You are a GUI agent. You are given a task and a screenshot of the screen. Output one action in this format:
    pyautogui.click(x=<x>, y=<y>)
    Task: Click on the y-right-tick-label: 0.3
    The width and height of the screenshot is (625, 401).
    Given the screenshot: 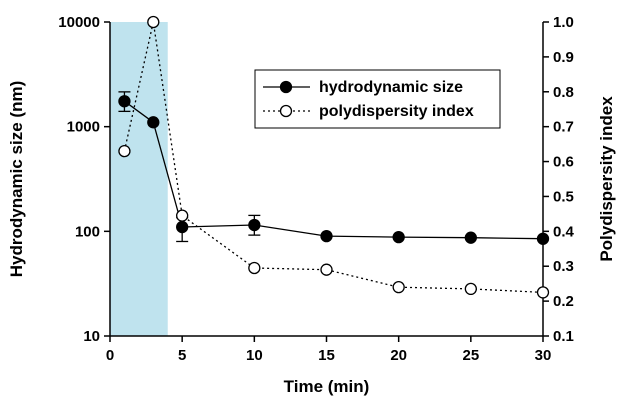 What is the action you would take?
    pyautogui.click(x=563, y=266)
    